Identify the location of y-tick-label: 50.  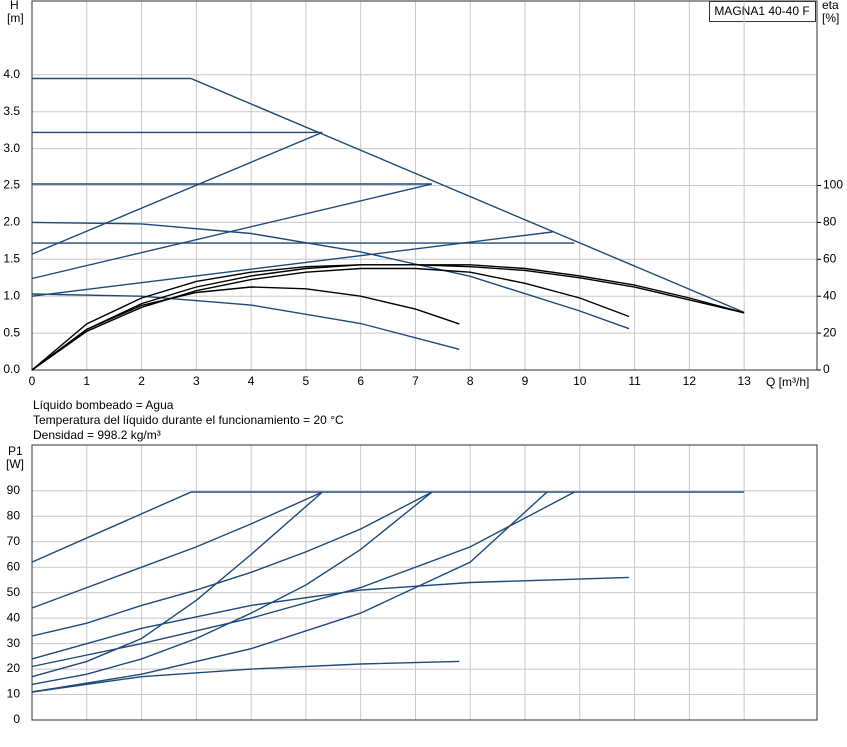
(14, 592).